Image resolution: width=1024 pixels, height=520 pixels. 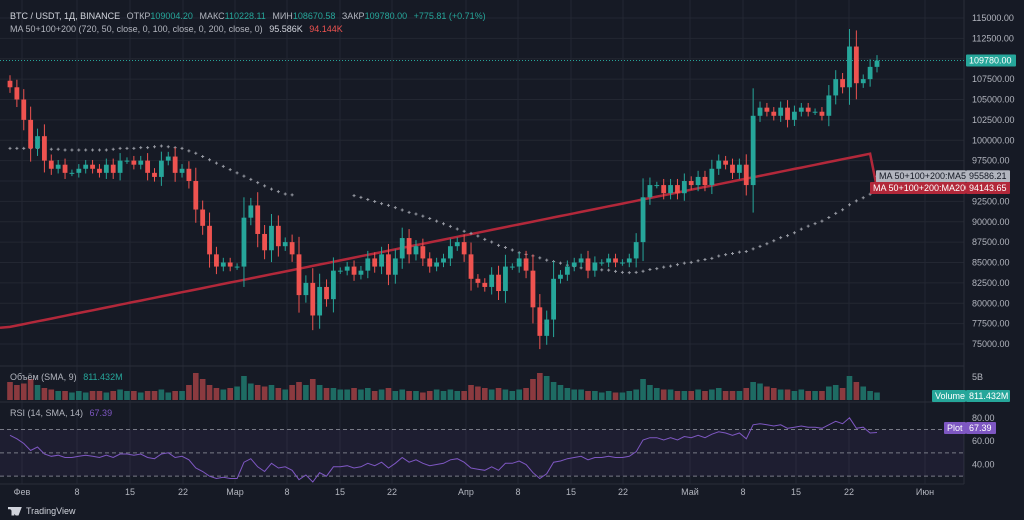 What do you see at coordinates (991, 263) in the screenshot?
I see `price-tick-label: 85000.00` at bounding box center [991, 263].